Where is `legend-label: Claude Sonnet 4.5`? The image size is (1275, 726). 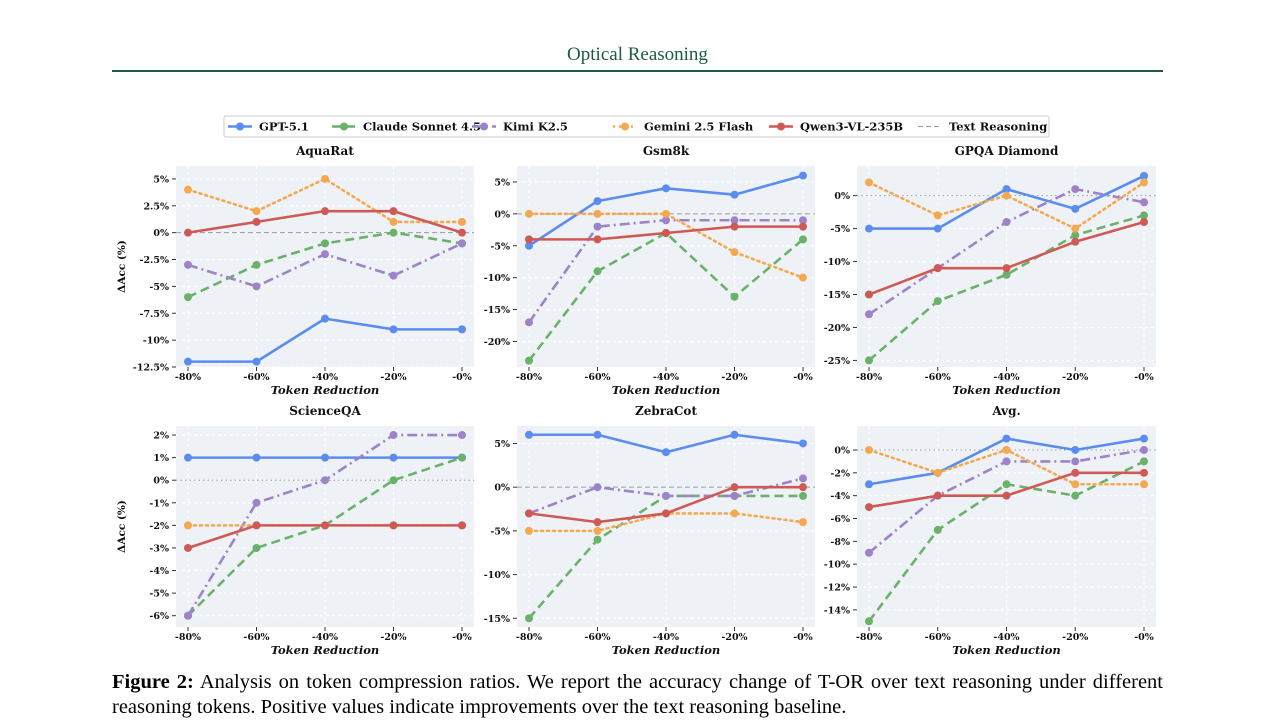
legend-label: Claude Sonnet 4.5 is located at coordinates (422, 127).